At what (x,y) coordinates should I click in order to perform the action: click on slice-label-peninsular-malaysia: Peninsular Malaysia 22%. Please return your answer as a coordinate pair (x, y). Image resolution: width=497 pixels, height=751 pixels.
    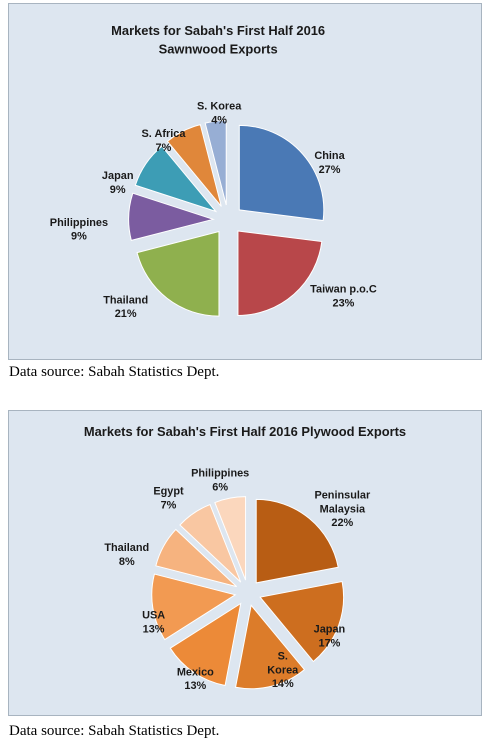
    Looking at the image, I should click on (342, 509).